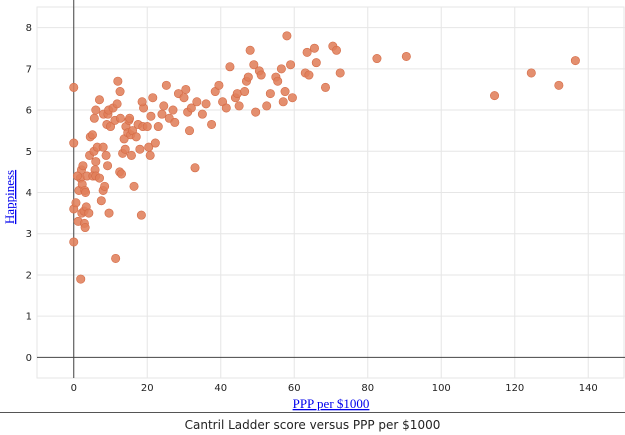 This screenshot has width=625, height=435. What do you see at coordinates (9, 197) in the screenshot?
I see `y-axis-title: Happiness` at bounding box center [9, 197].